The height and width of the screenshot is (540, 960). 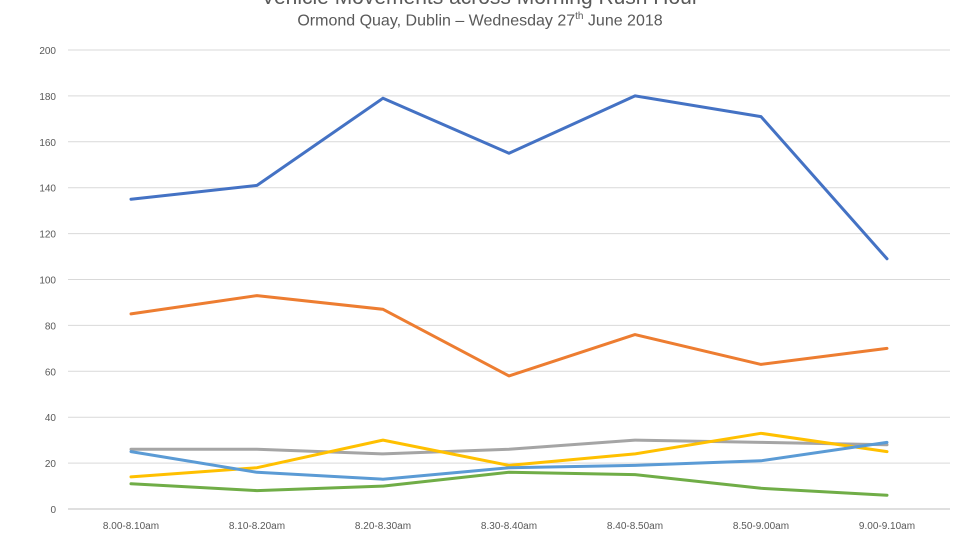 I want to click on y-tick-label: 80, so click(x=51, y=326).